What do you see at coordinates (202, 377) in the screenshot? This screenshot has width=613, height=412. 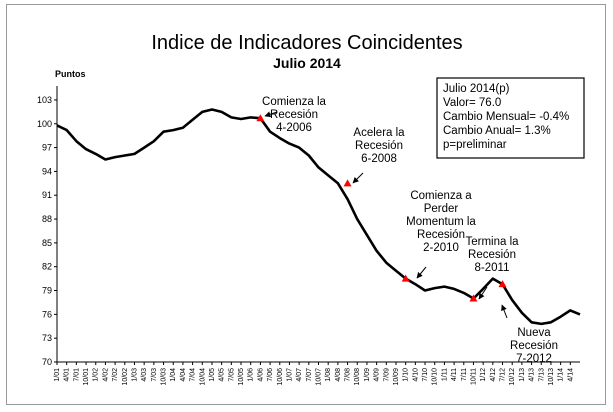 I see `x-tick-label: 10/04` at bounding box center [202, 377].